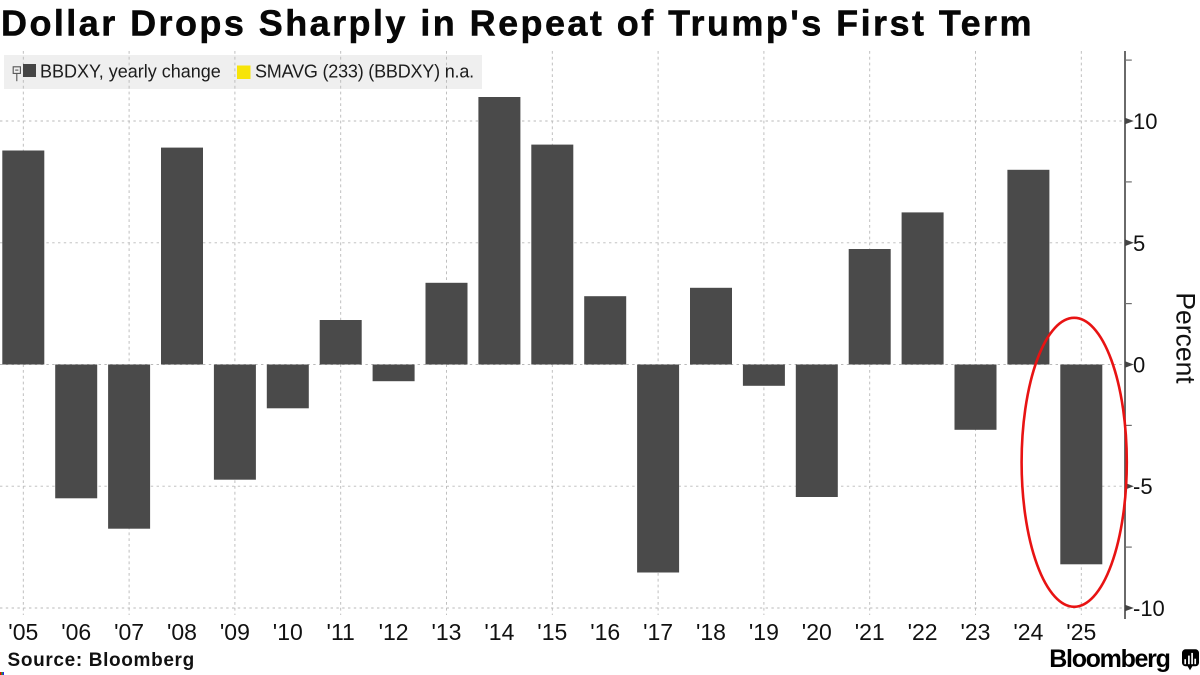 This screenshot has width=1200, height=675. I want to click on svg-text: '22, so click(923, 632).